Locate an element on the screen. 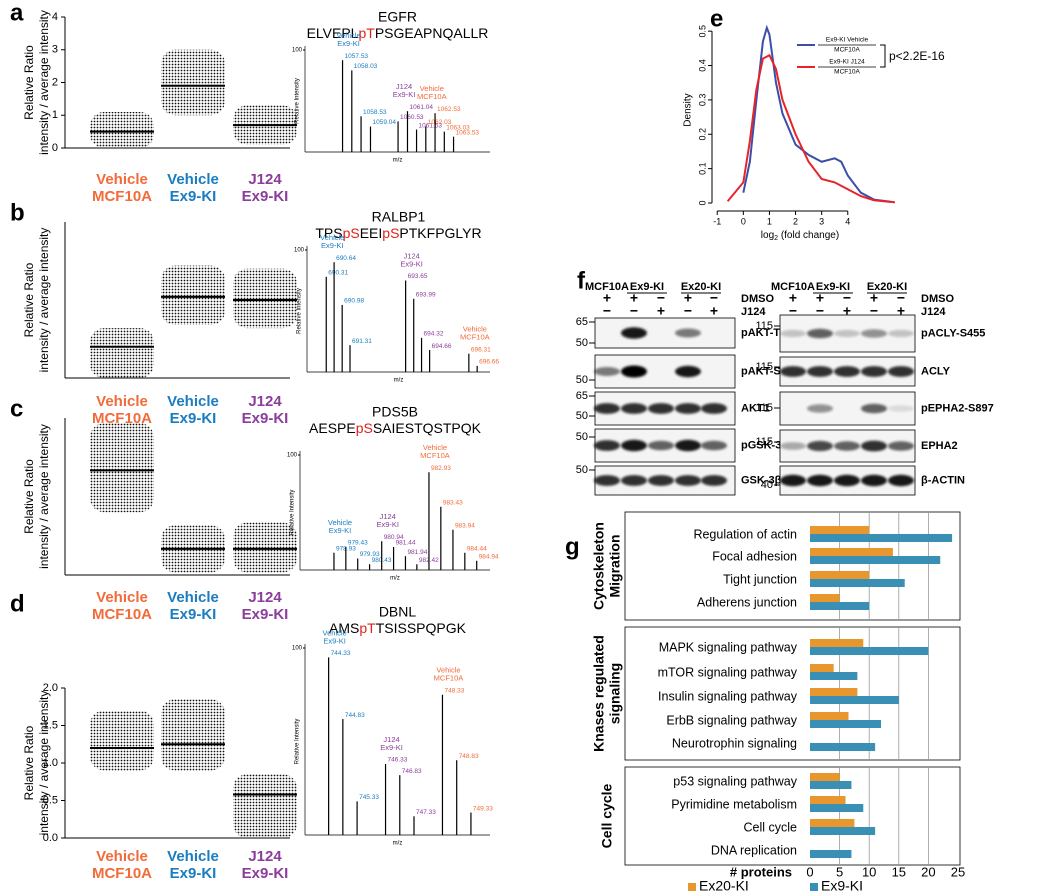  row-label: pEPHA2-S897 is located at coordinates (957, 408).